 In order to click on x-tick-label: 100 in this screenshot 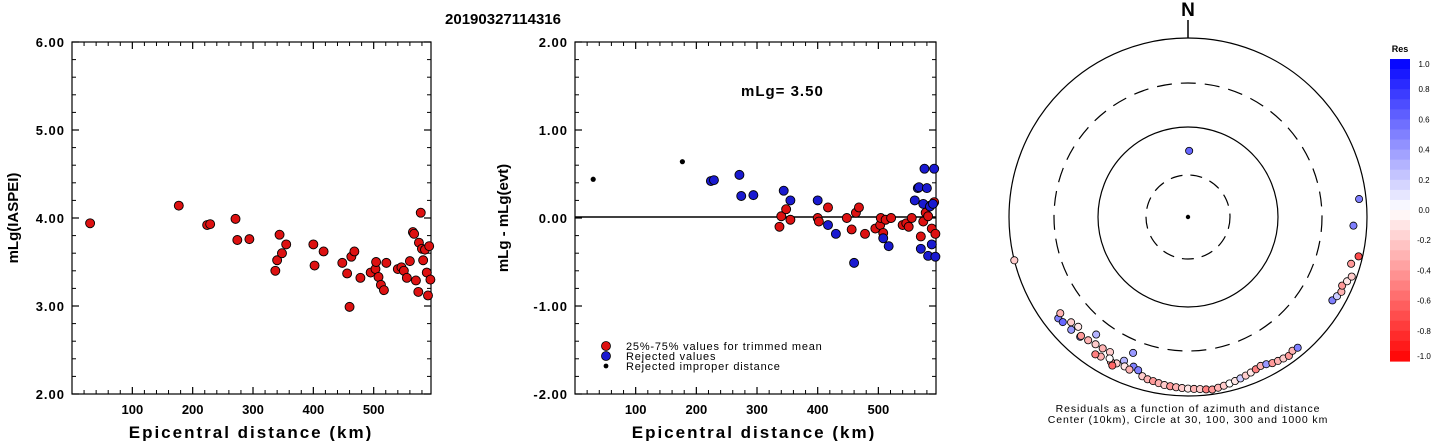, I will do `click(132, 409)`.